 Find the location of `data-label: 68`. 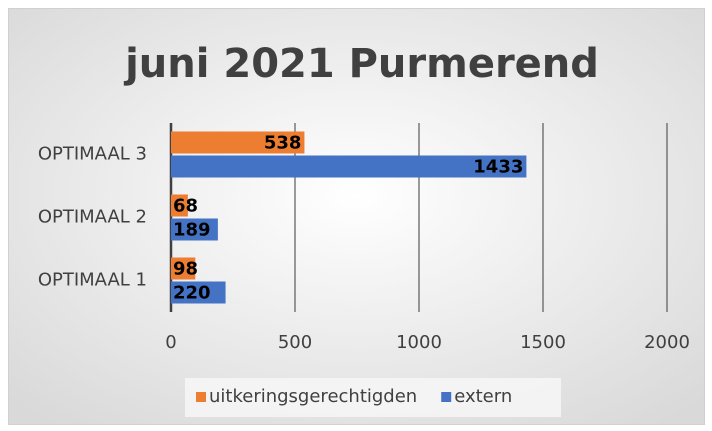

data-label: 68 is located at coordinates (185, 206).